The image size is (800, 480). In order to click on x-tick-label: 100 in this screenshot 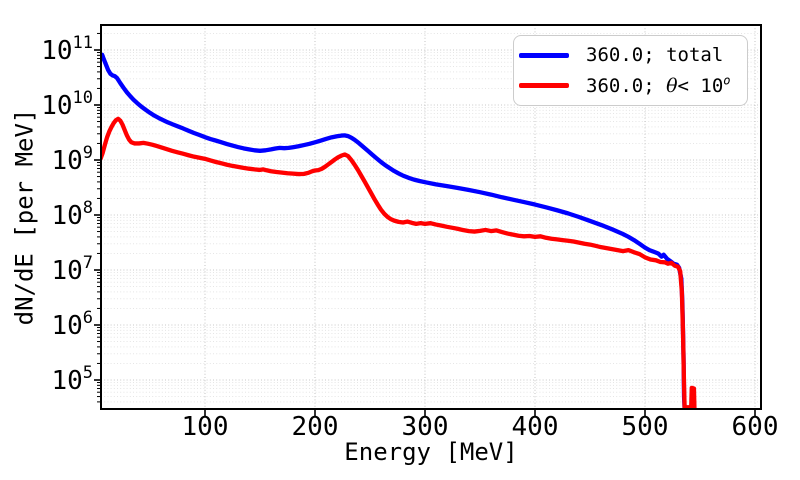, I will do `click(205, 427)`.